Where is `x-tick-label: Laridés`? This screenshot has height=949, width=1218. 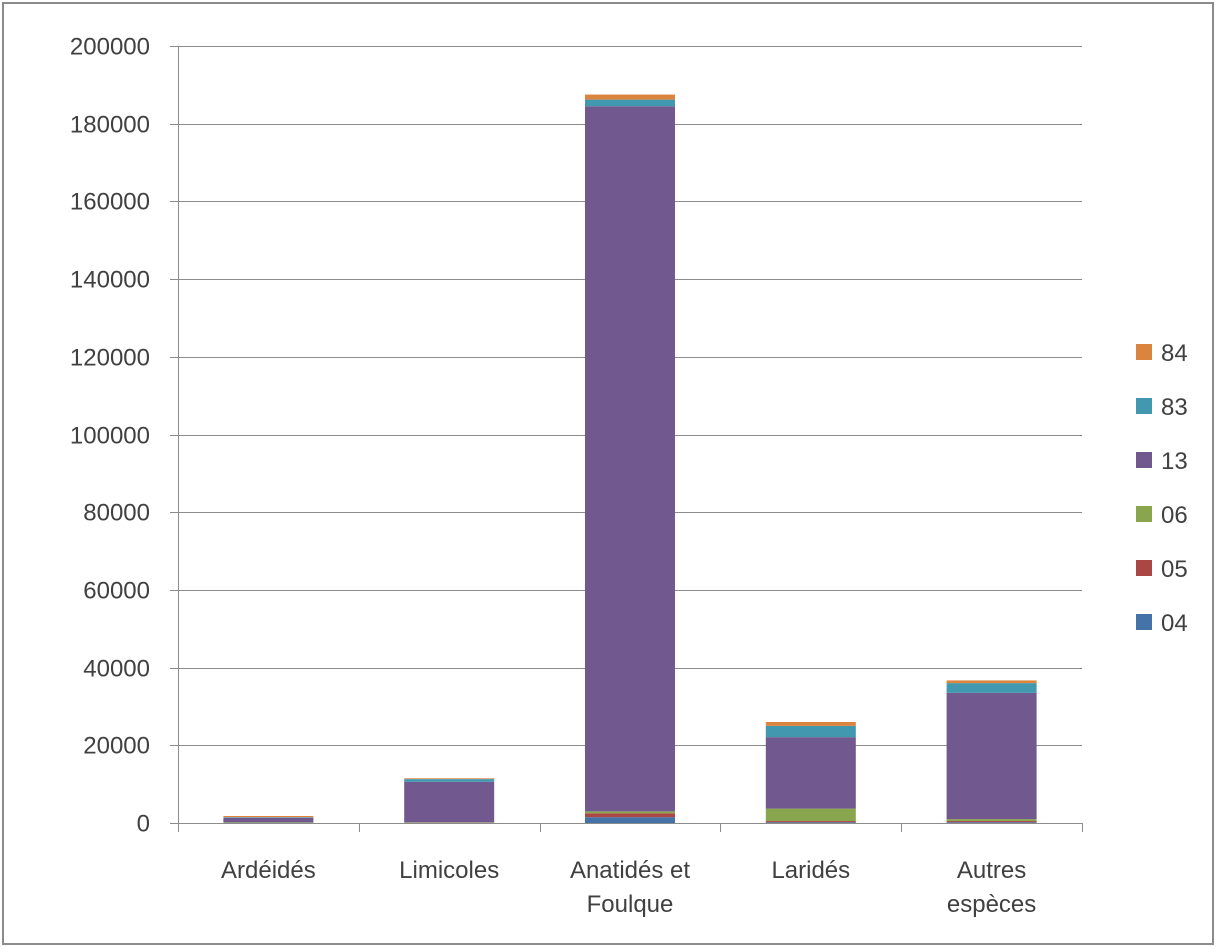
x-tick-label: Laridés is located at coordinates (810, 870).